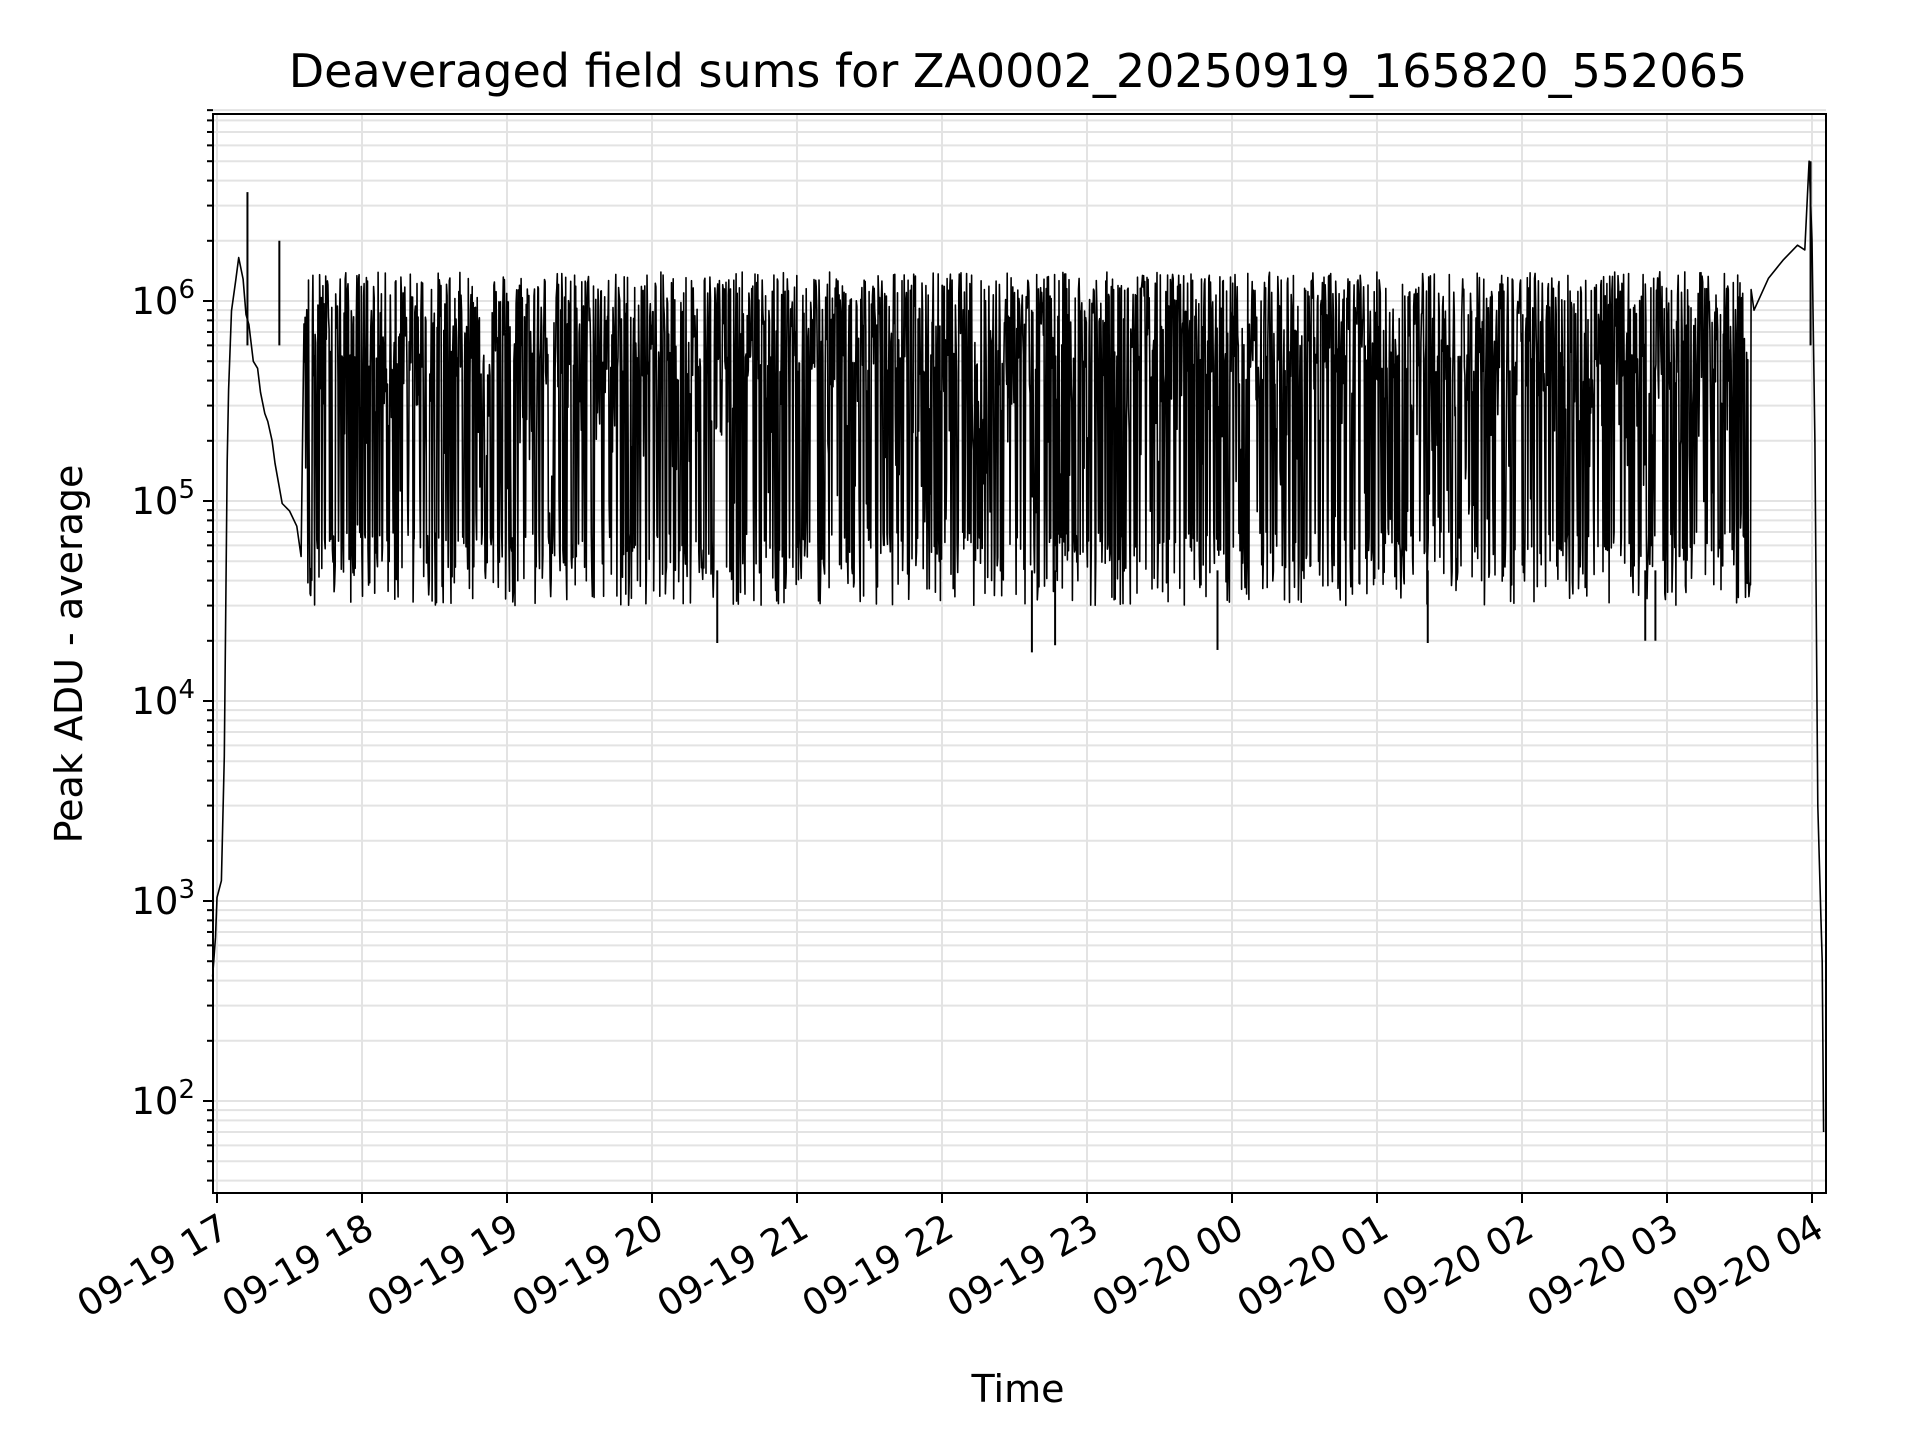 The image size is (1920, 1440). What do you see at coordinates (1018, 1389) in the screenshot?
I see `x-axis-label: Time` at bounding box center [1018, 1389].